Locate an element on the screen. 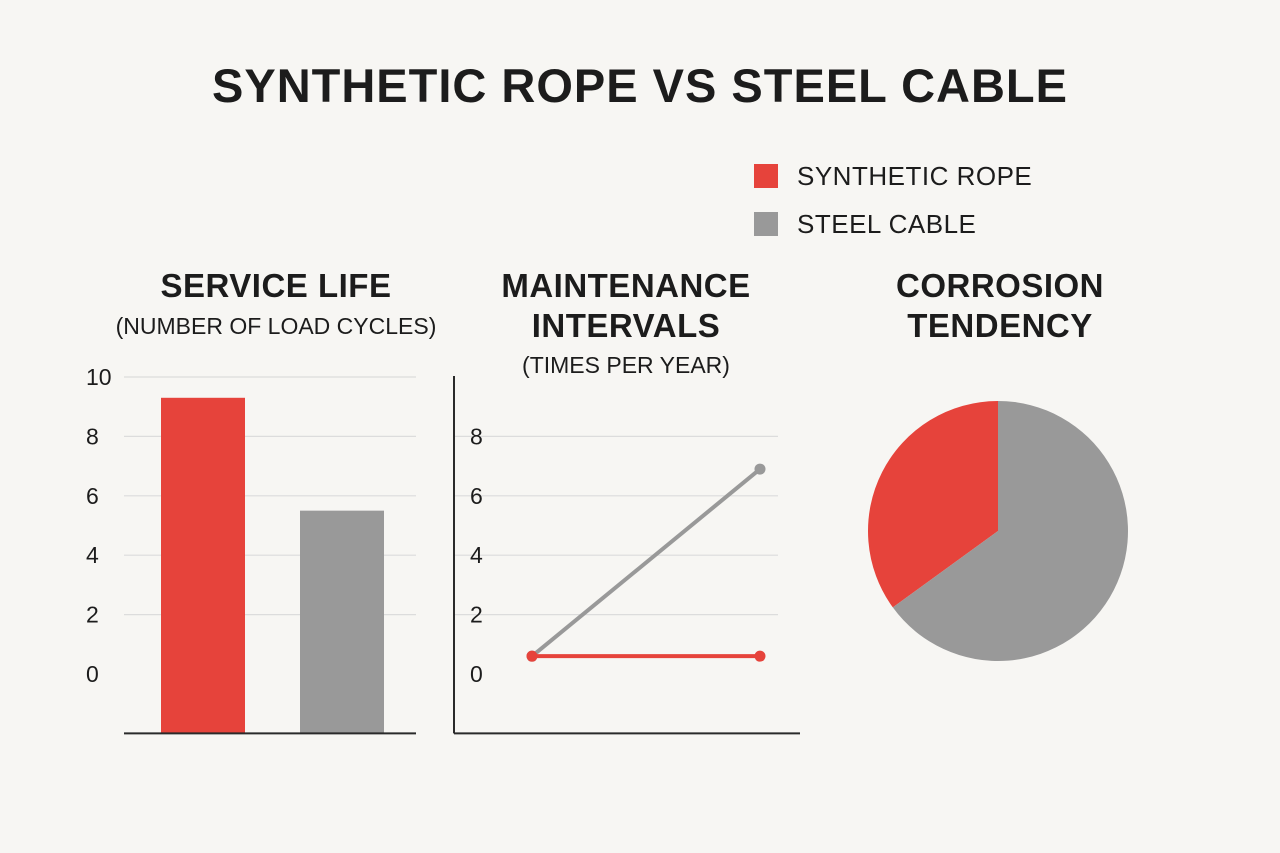  legend-swatch-synthetic-rope is located at coordinates (766, 176).